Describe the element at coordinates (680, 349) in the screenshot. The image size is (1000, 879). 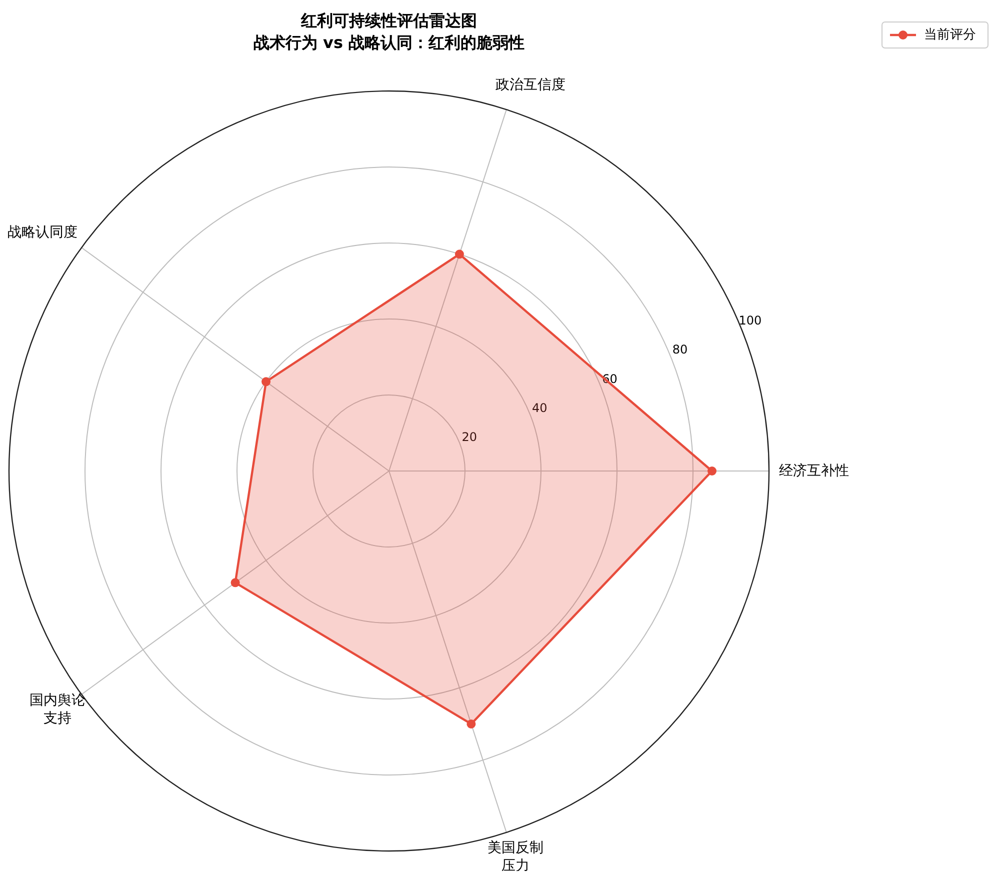
I see `y-tick-label: 80` at that location.